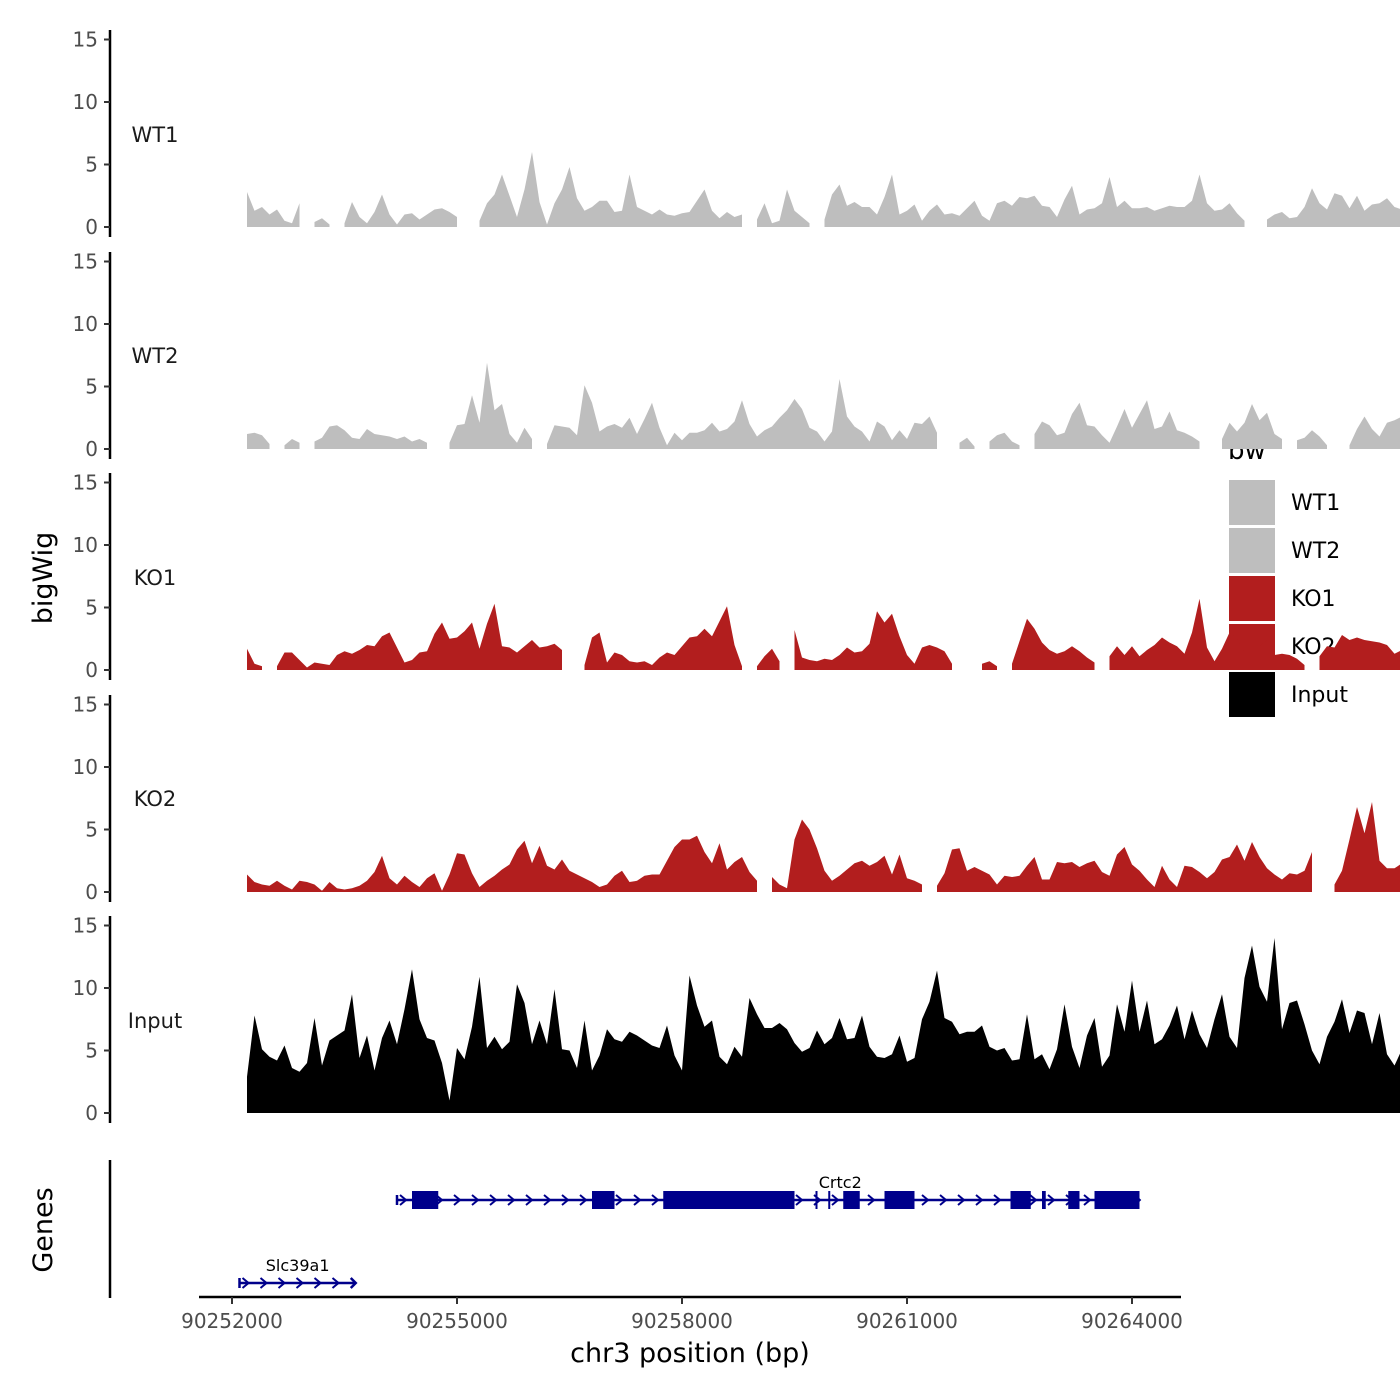  I want to click on legend-key-input, so click(1252, 694).